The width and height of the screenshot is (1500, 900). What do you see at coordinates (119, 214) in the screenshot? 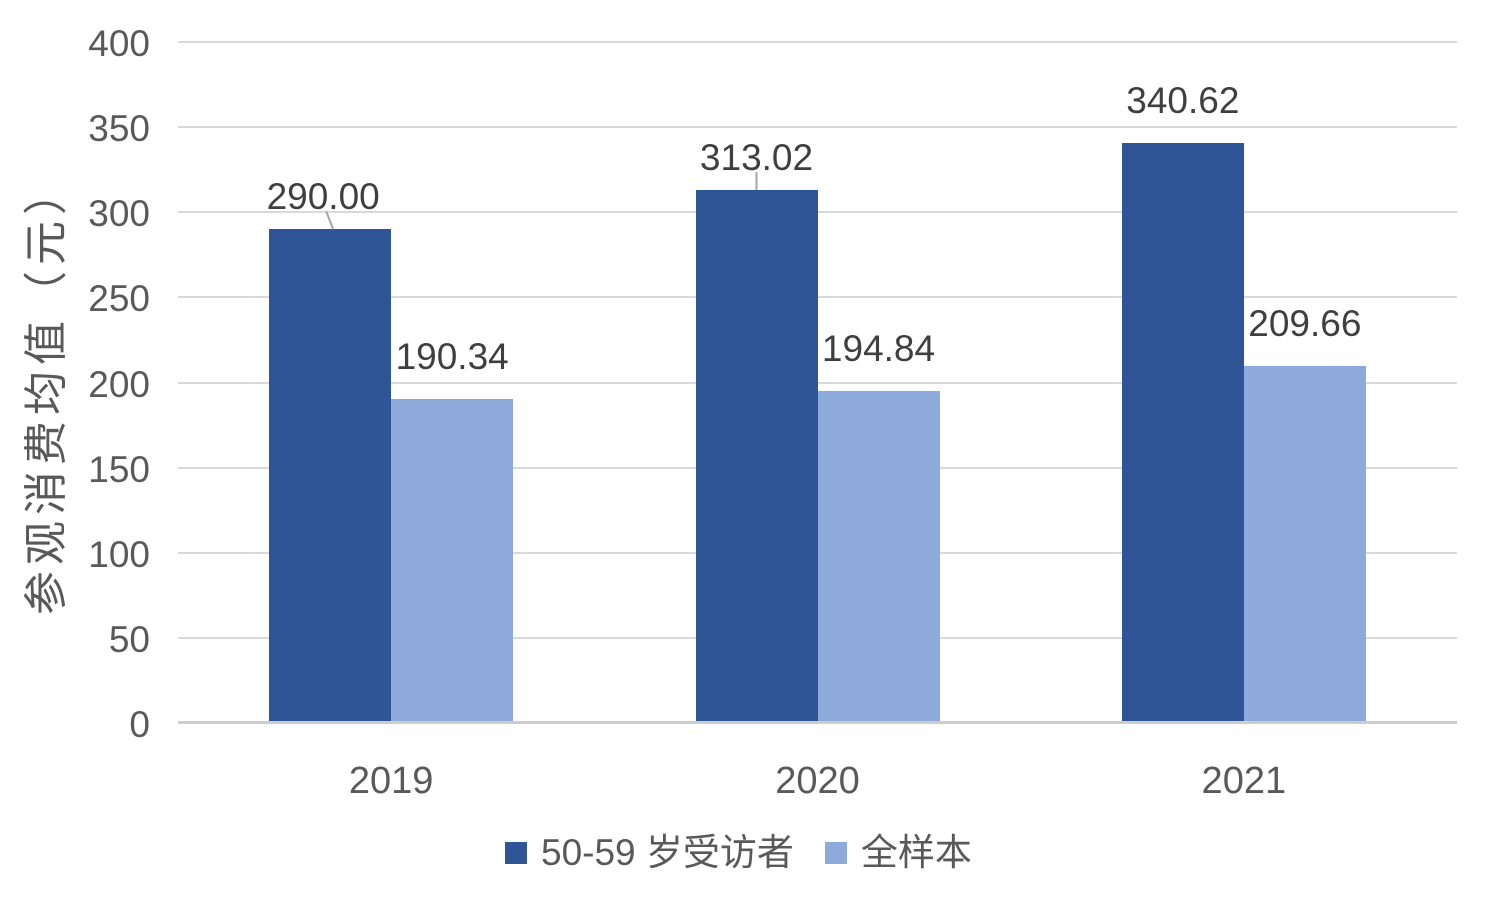
I see `y-tick-300: 300` at bounding box center [119, 214].